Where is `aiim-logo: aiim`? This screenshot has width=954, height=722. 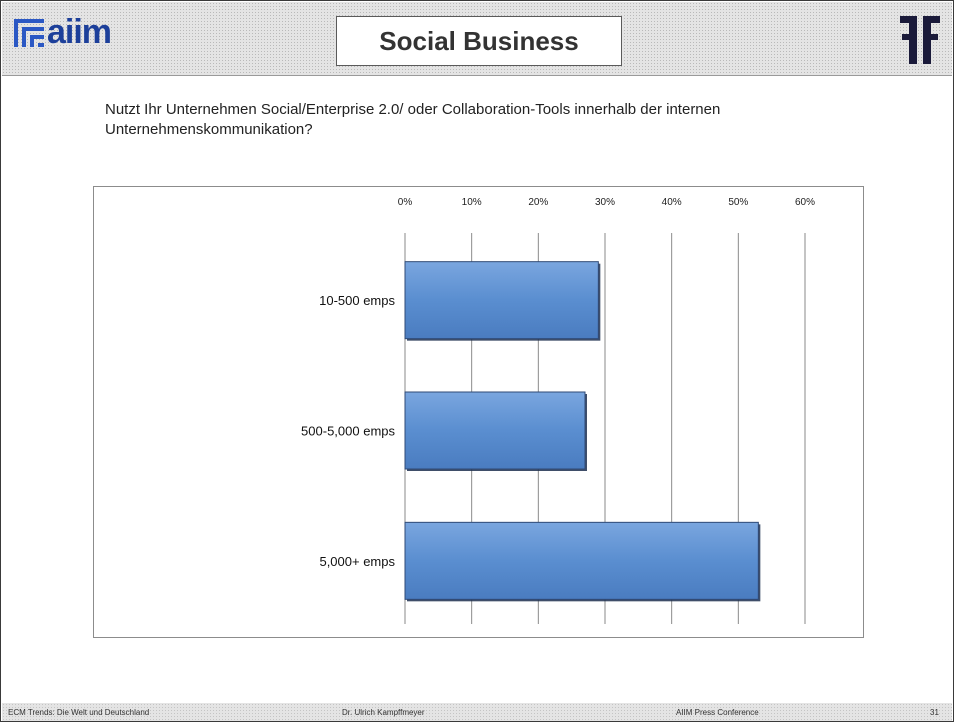
aiim-logo: aiim is located at coordinates (63, 32).